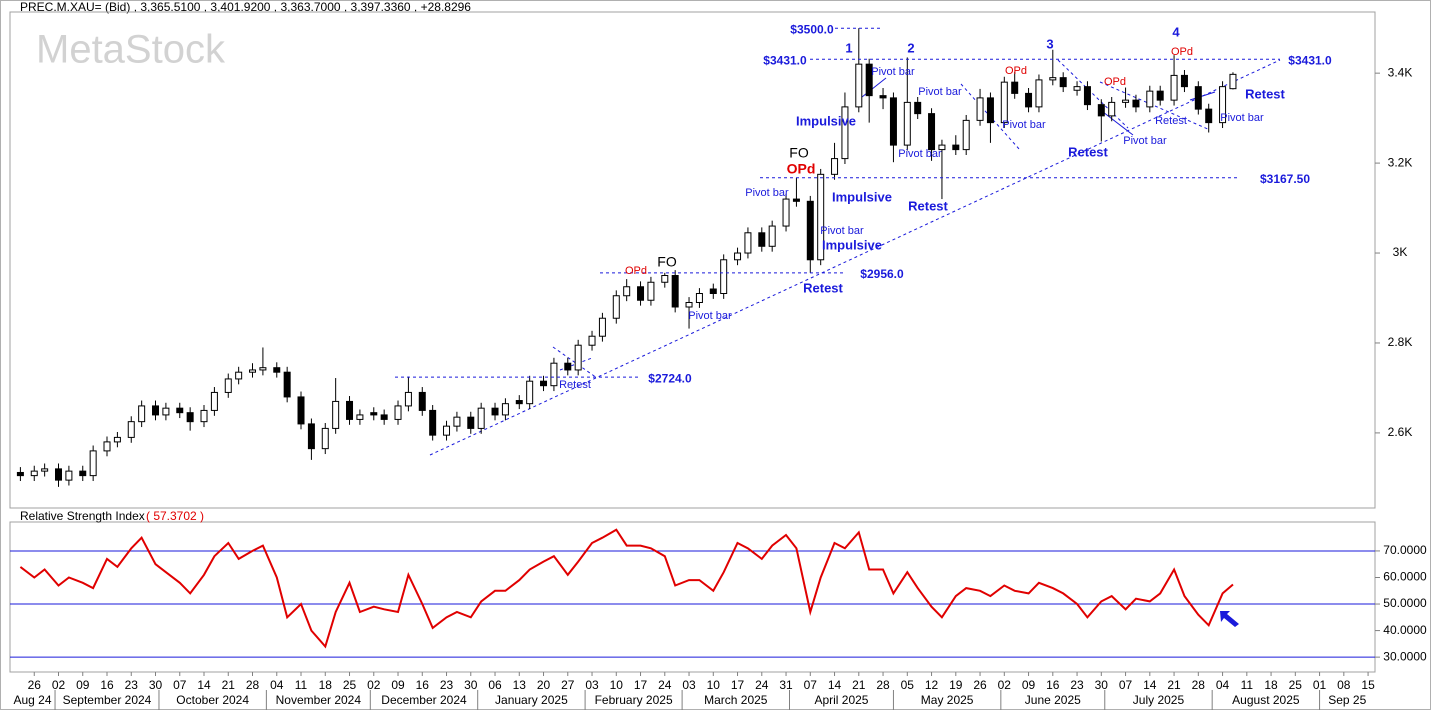 The height and width of the screenshot is (710, 1431). I want to click on x-tick-label: 31, so click(786, 685).